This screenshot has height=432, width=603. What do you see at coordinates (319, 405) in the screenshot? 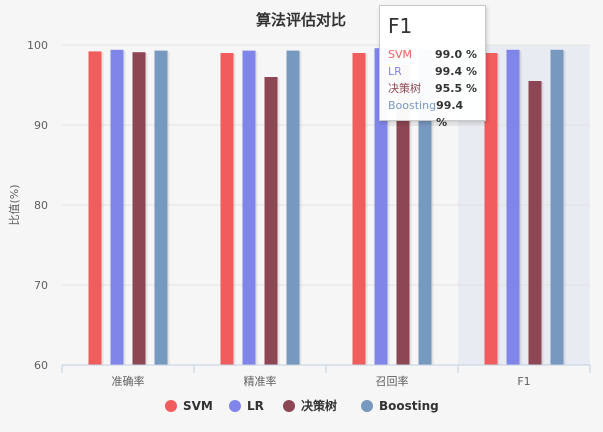
I see `legend-label: 决策树` at bounding box center [319, 405].